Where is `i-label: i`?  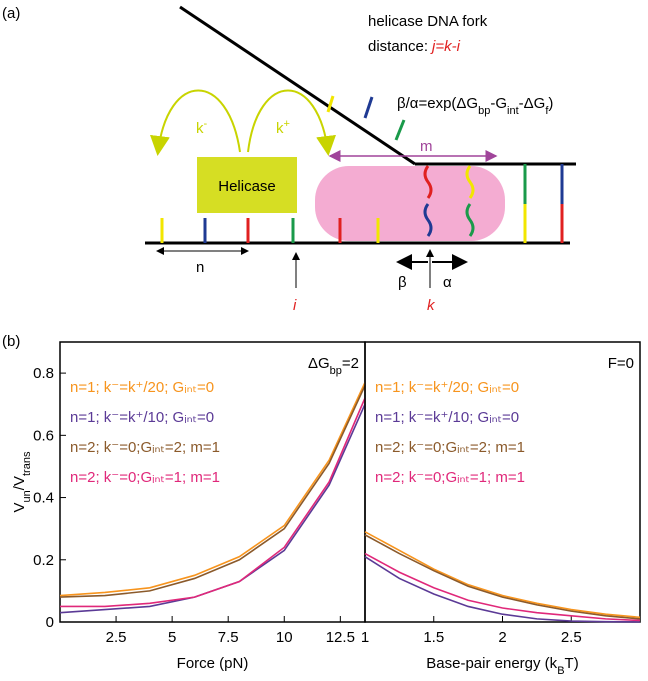
i-label: i is located at coordinates (295, 305).